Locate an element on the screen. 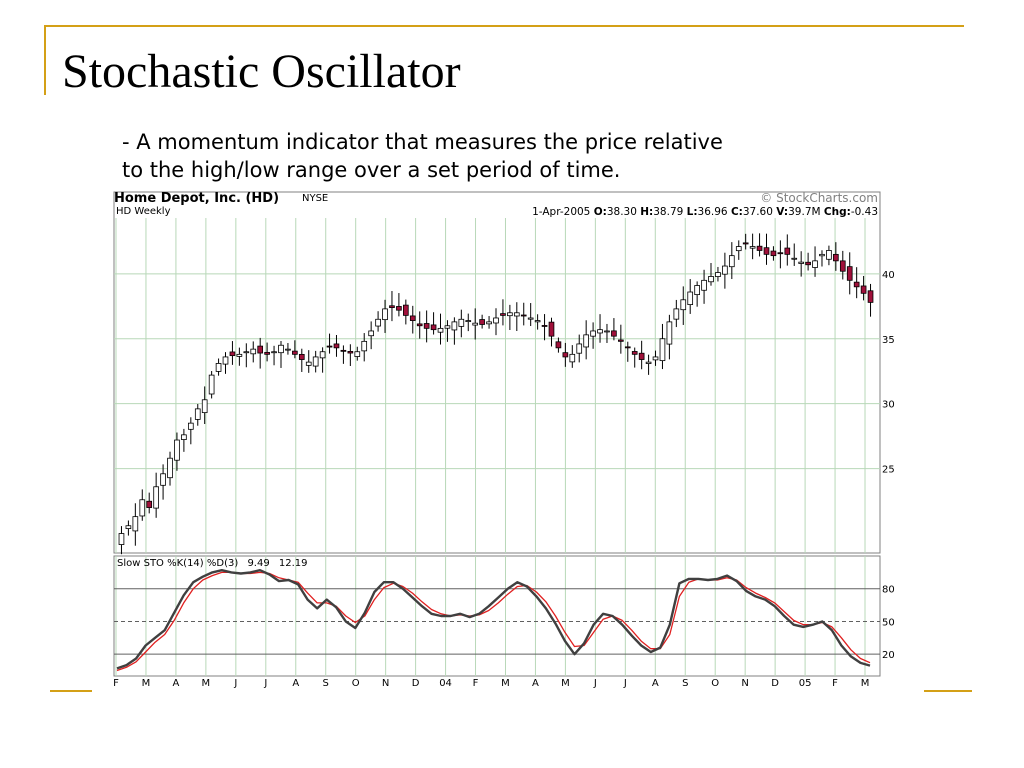 The width and height of the screenshot is (1024, 768). exchange-label: NYSE is located at coordinates (315, 198).